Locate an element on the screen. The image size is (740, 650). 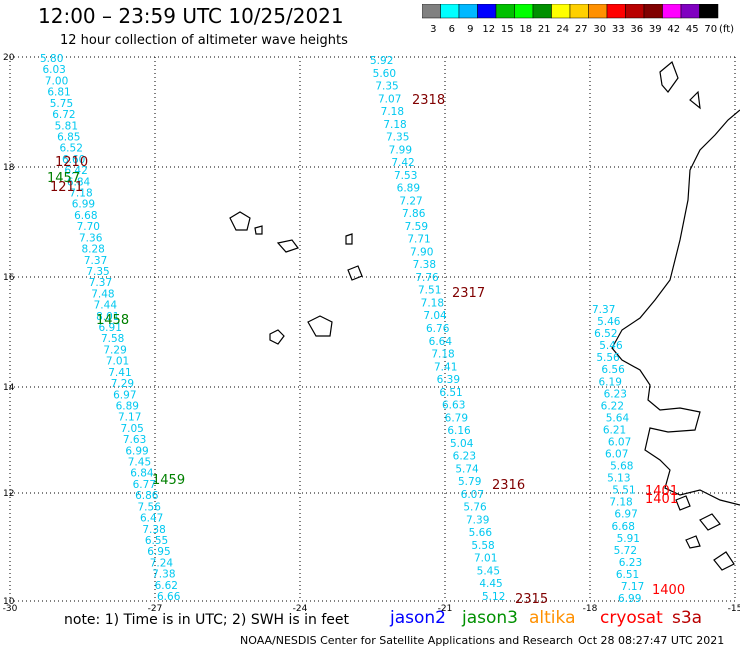
wave-height-value: 5.75 is located at coordinates (61, 104).